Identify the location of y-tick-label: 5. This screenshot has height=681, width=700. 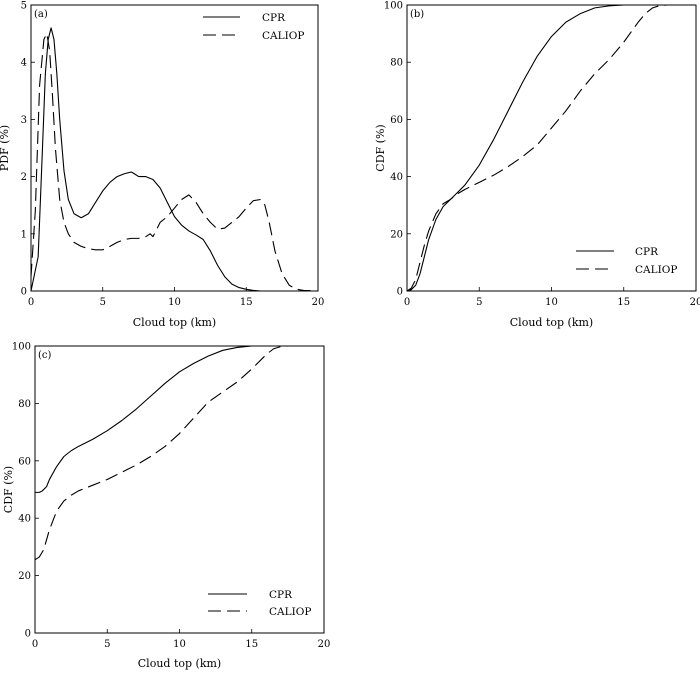
(24, 6).